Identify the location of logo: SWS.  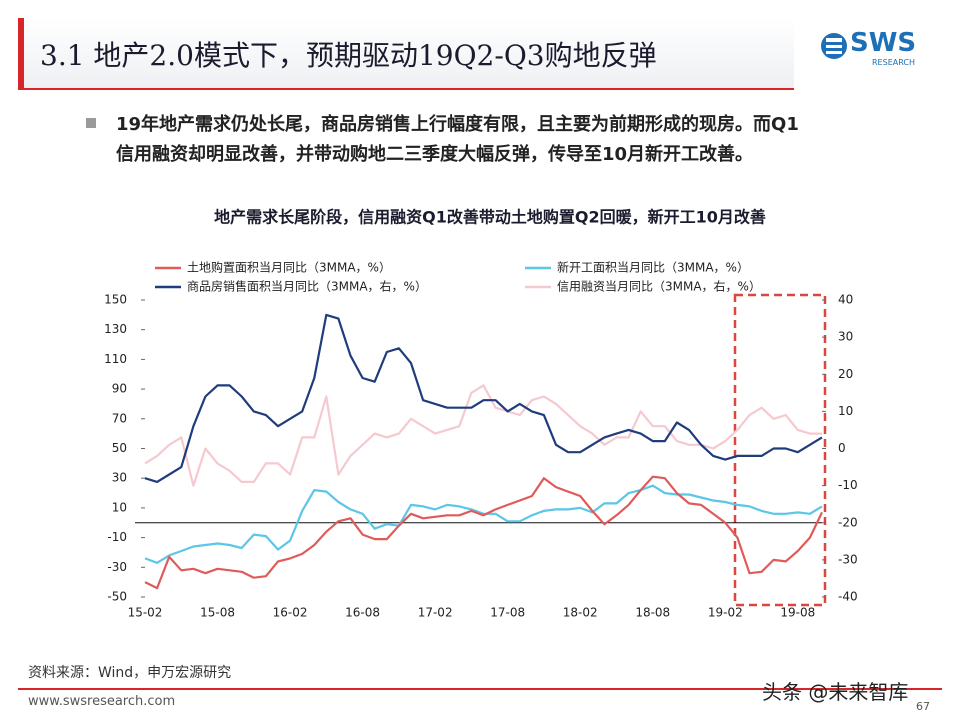
(883, 43).